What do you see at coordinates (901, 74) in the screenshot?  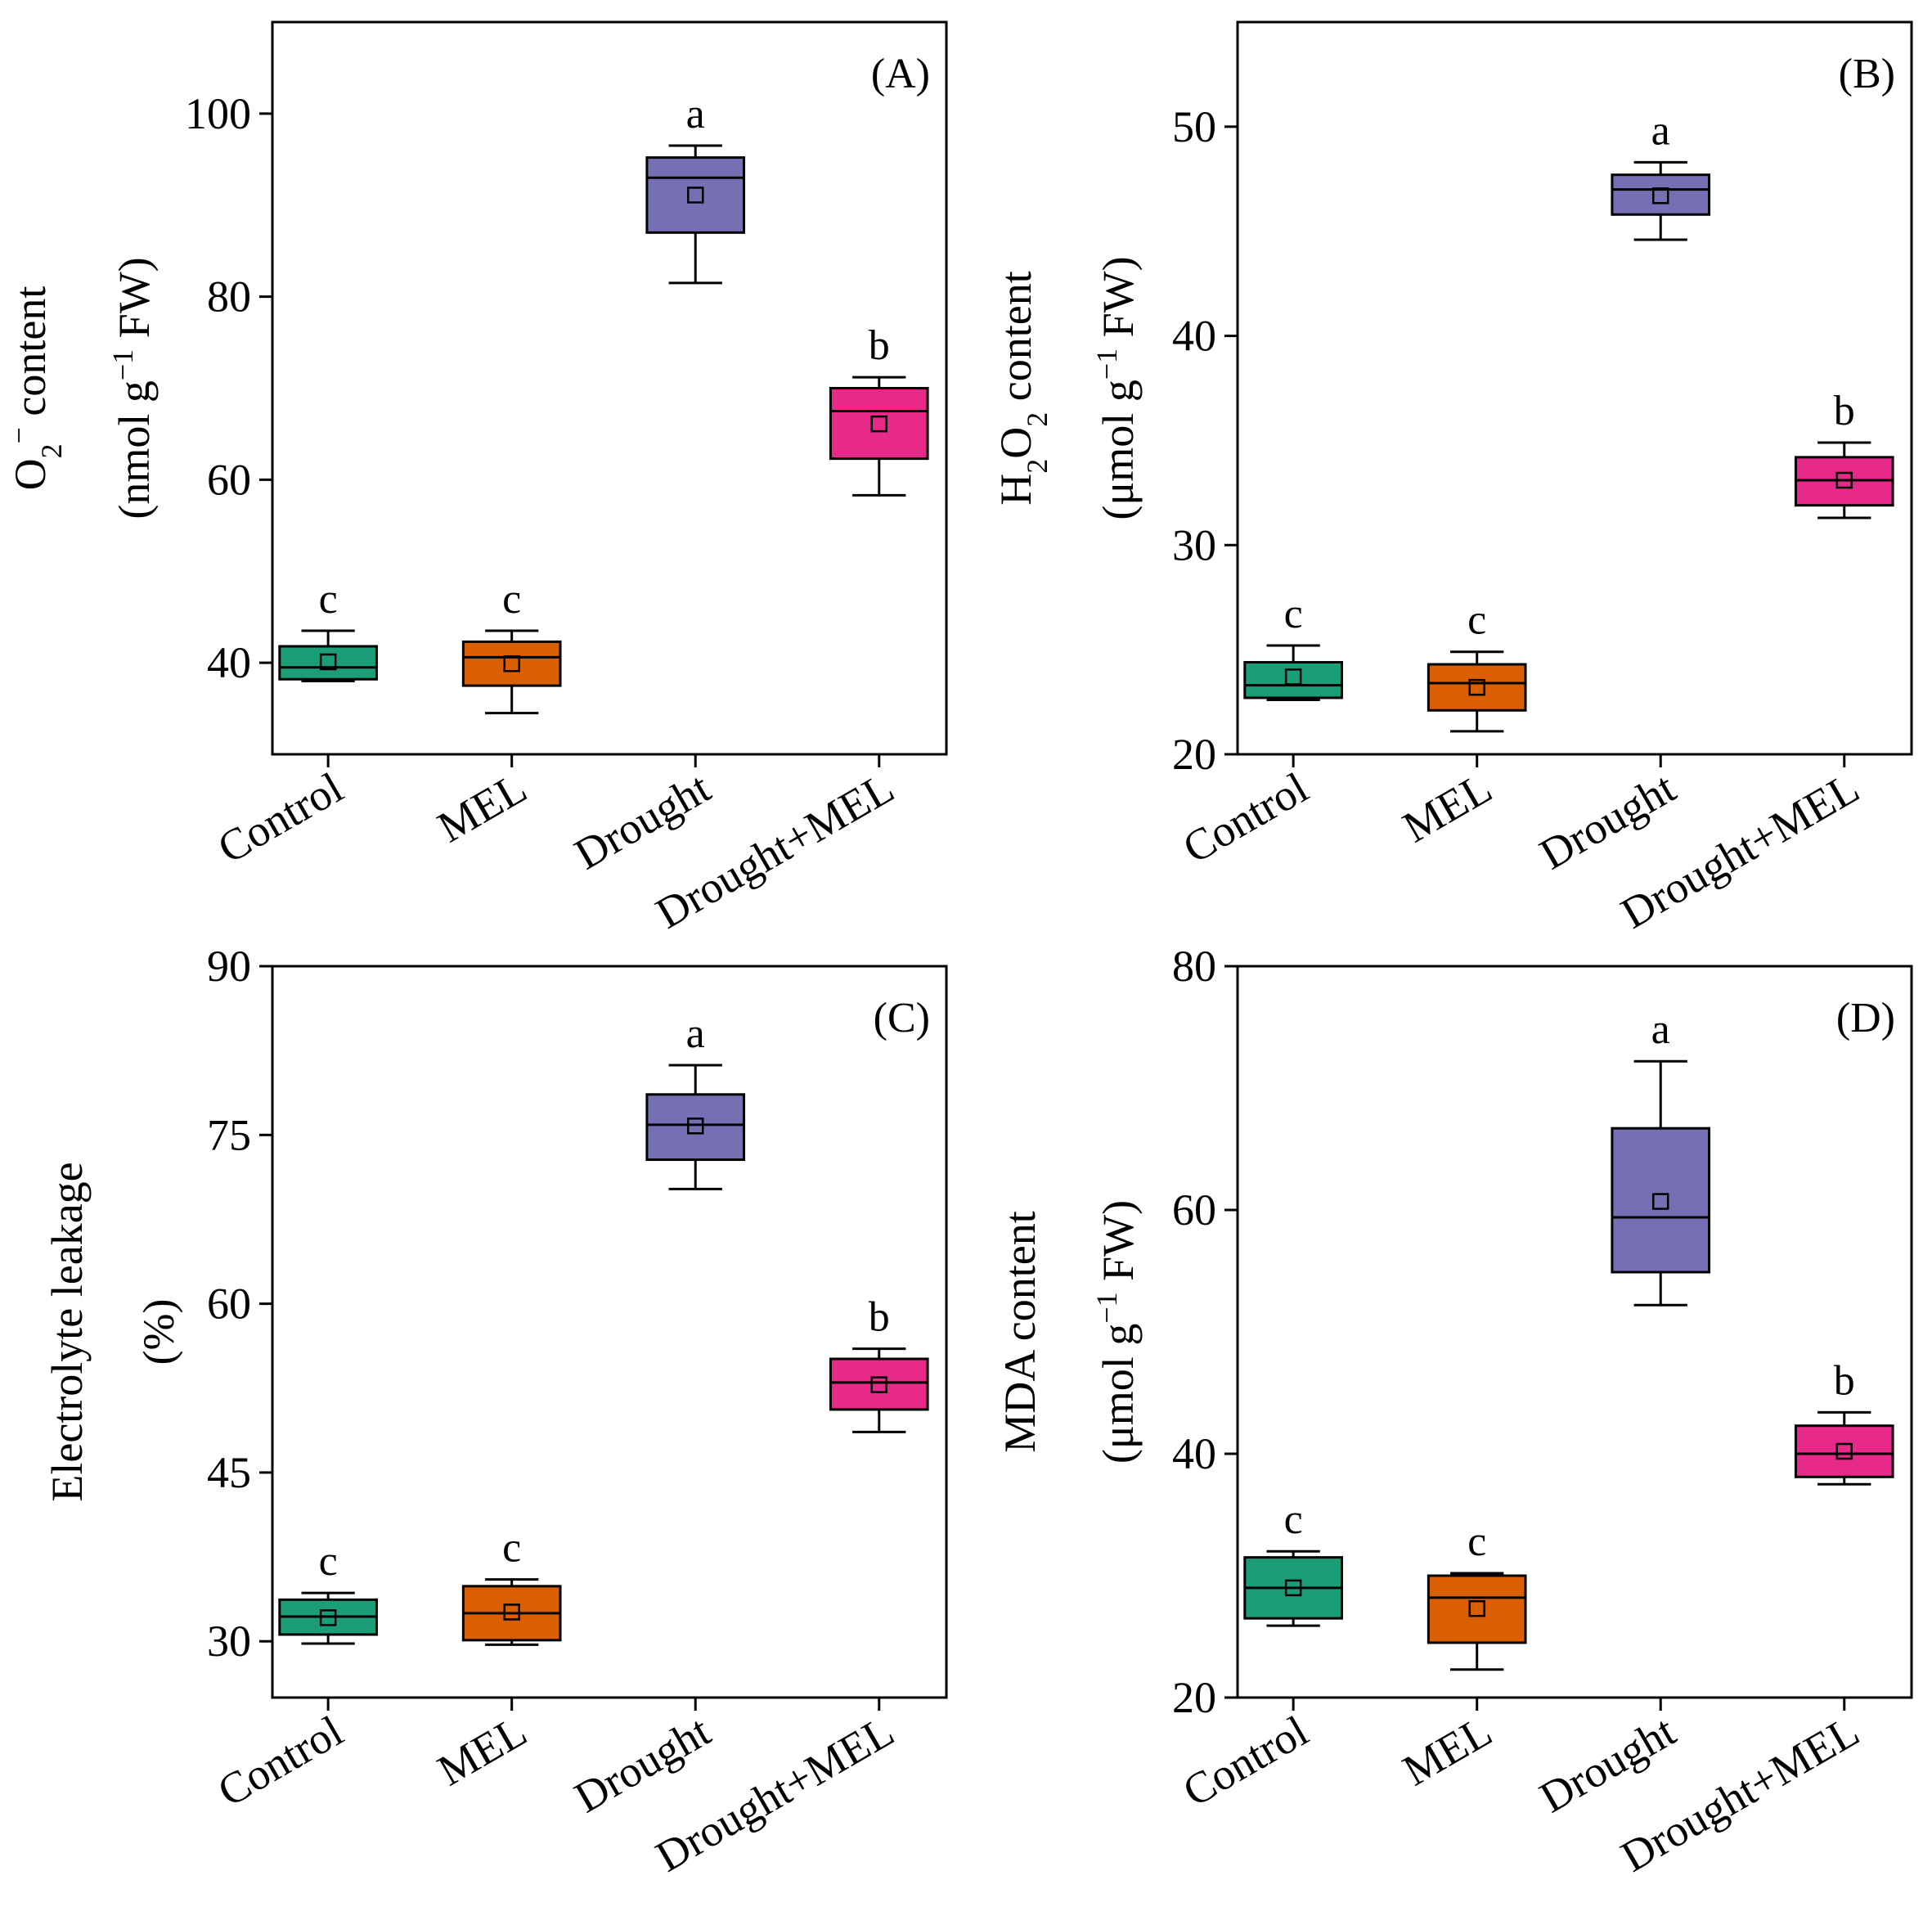 I see `panel-label: (A)` at bounding box center [901, 74].